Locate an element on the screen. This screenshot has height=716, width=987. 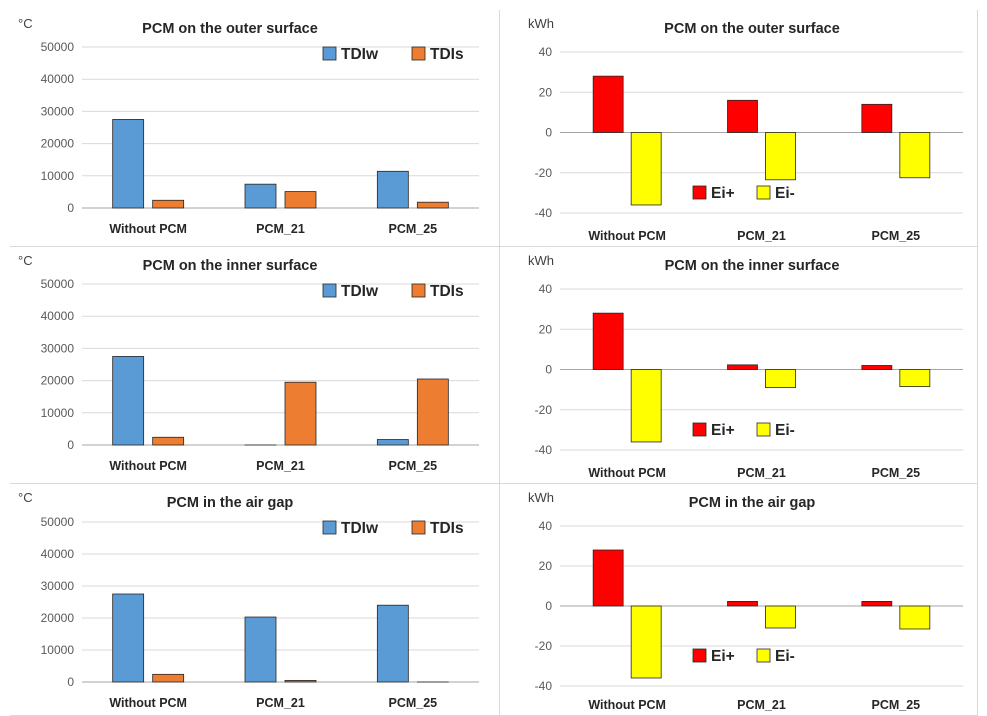
chart-title: PCM in the air gap is located at coordinates (752, 503).